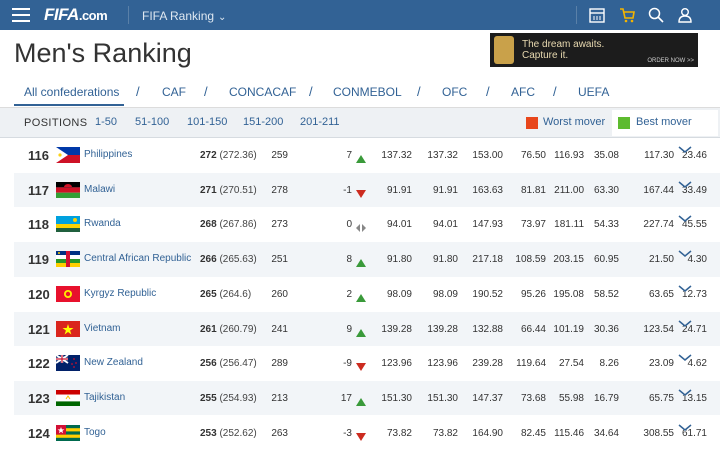 The image size is (720, 450). Describe the element at coordinates (533, 329) in the screenshot. I see `score-cell: 66.44` at that location.